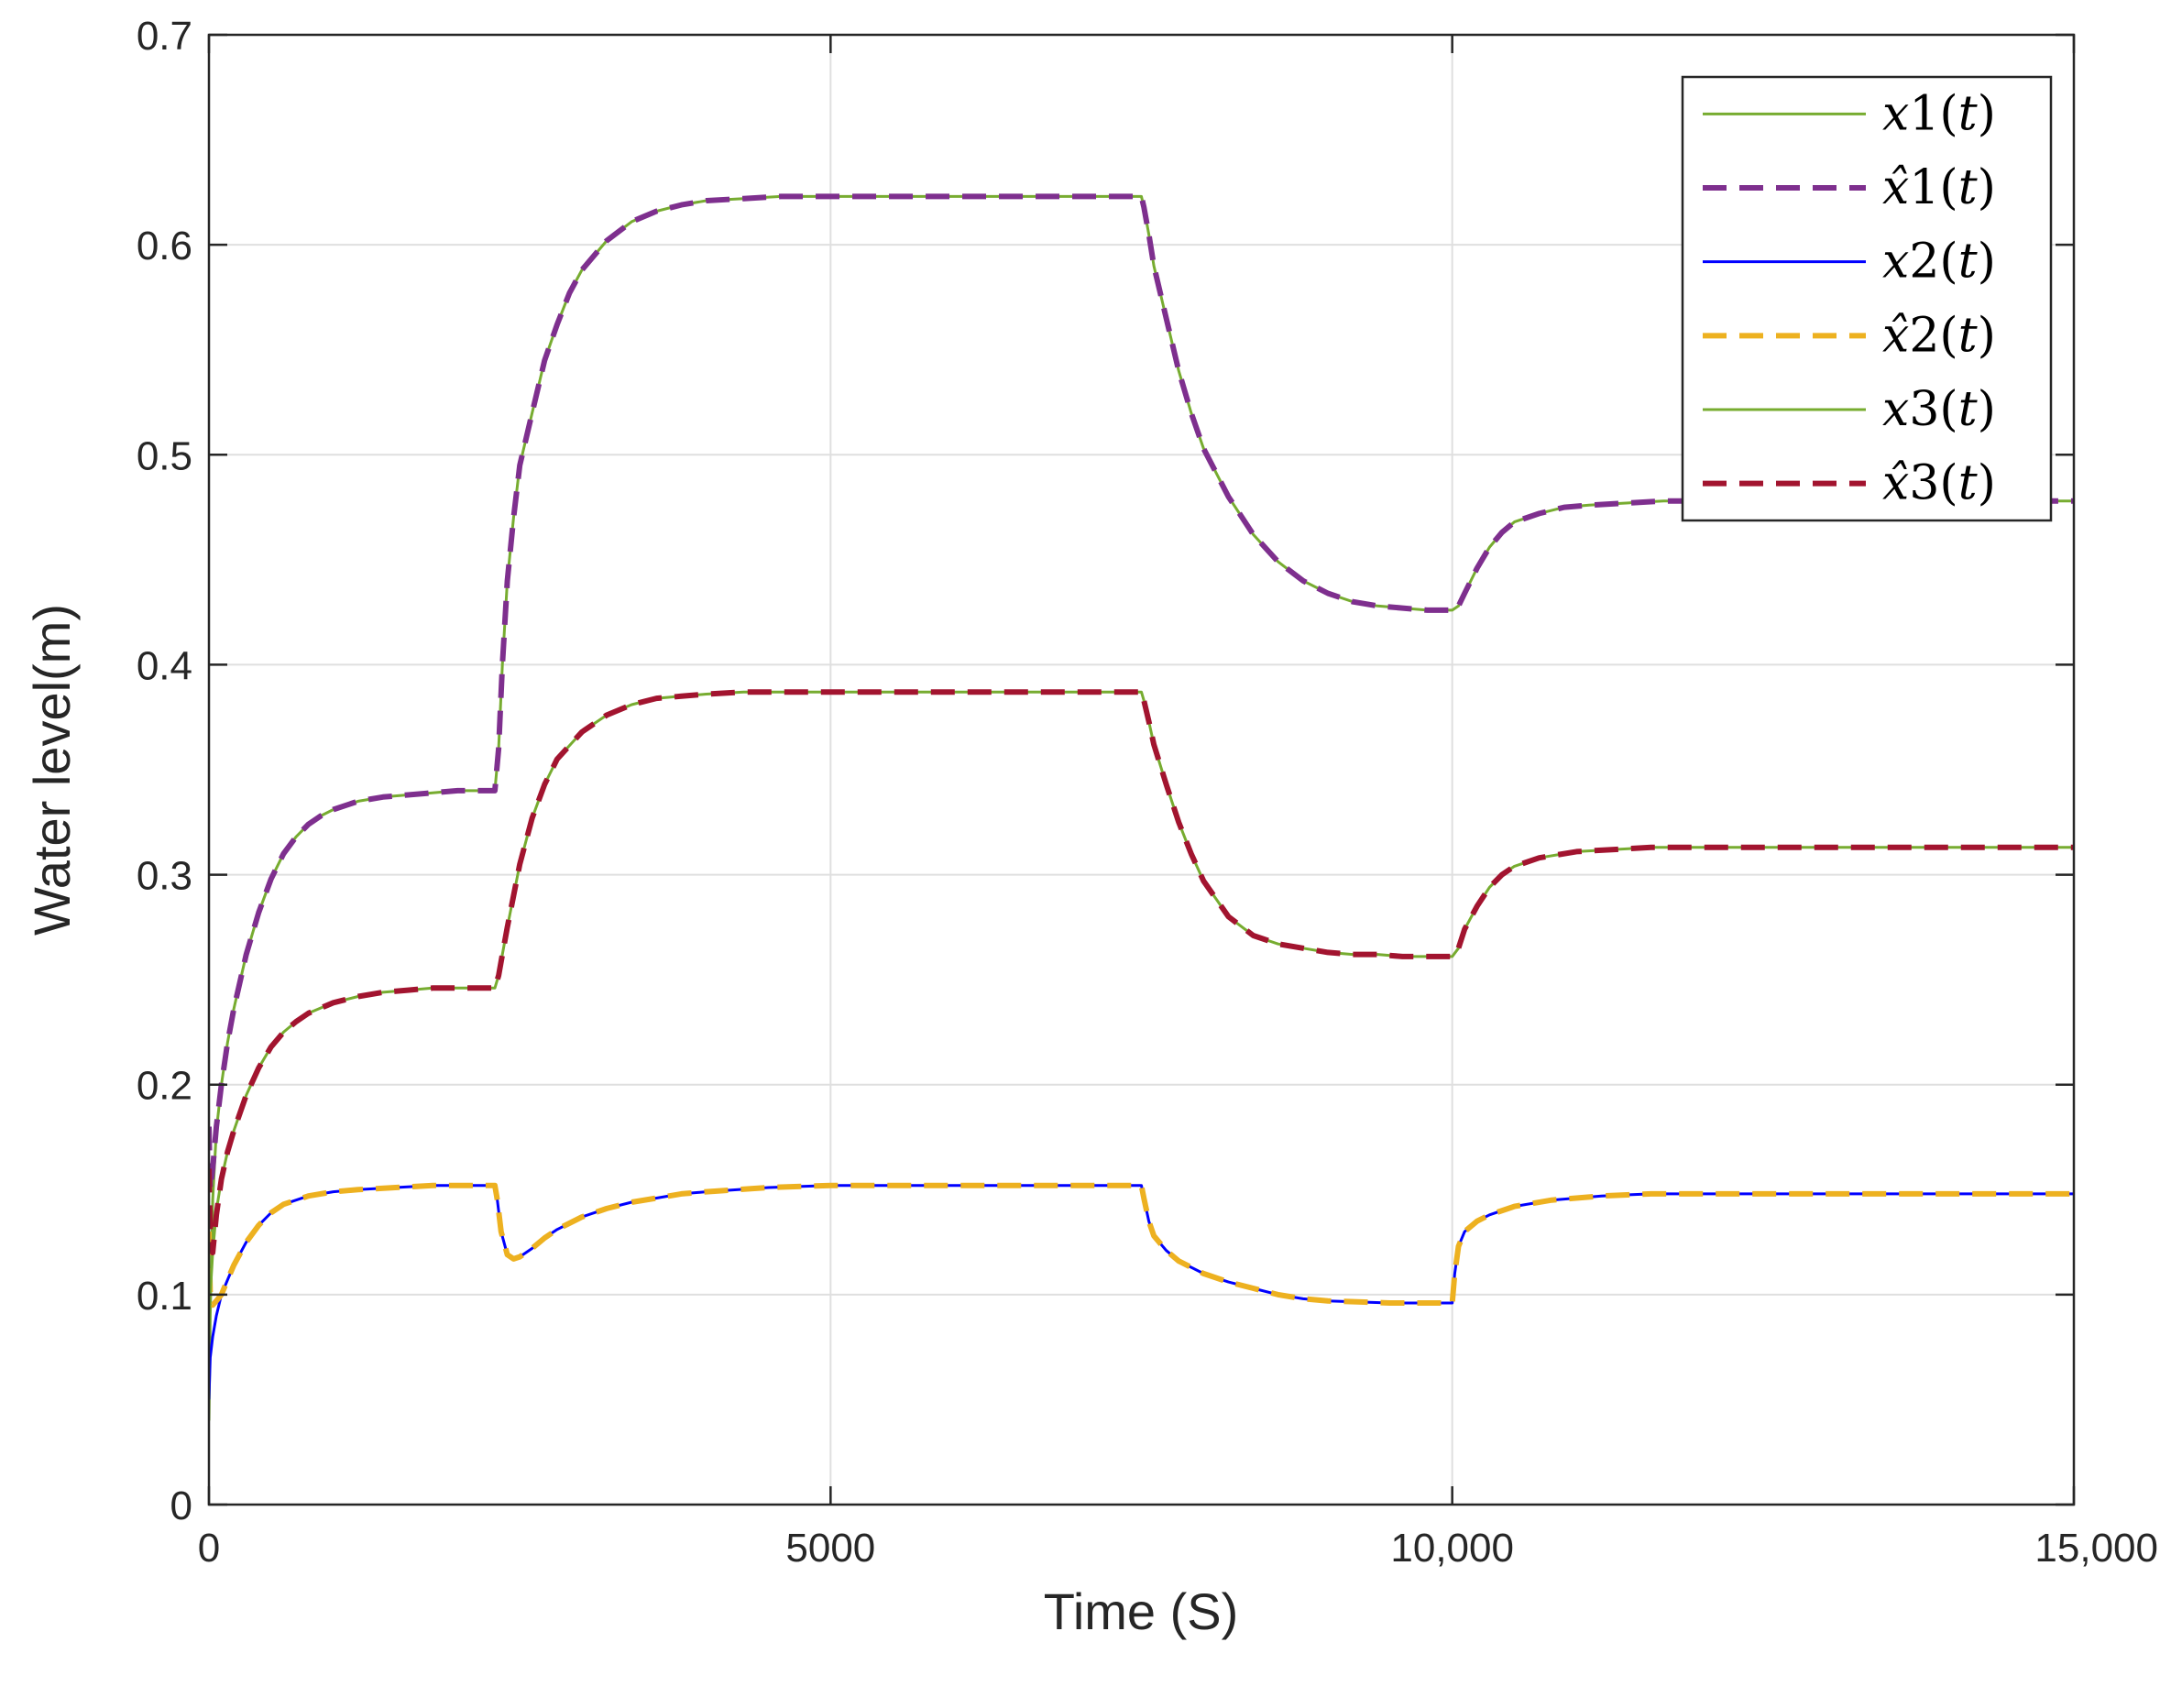 The width and height of the screenshot is (2171, 1708). Describe the element at coordinates (164, 1296) in the screenshot. I see `y-tick-label: 0.1` at that location.